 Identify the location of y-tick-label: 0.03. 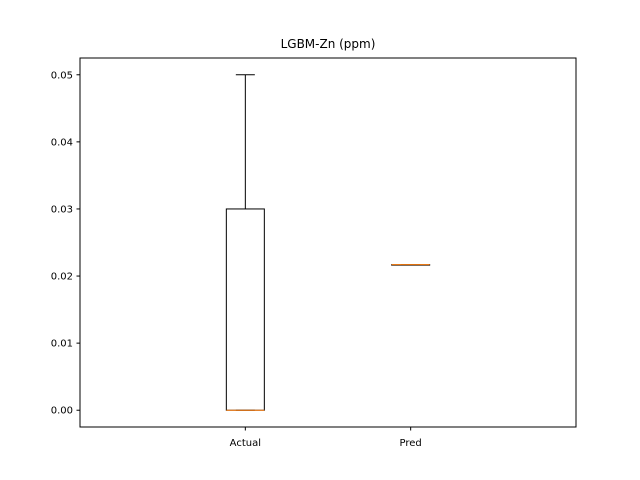
(62, 209).